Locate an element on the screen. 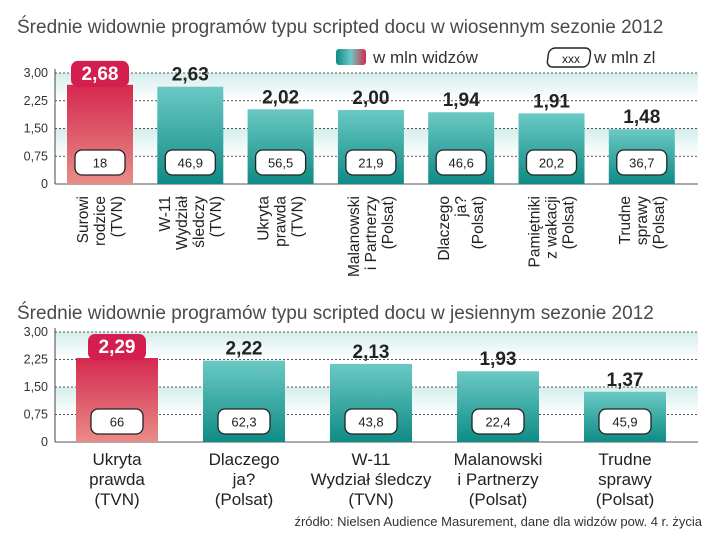  money-label: 45,9 is located at coordinates (624, 422).